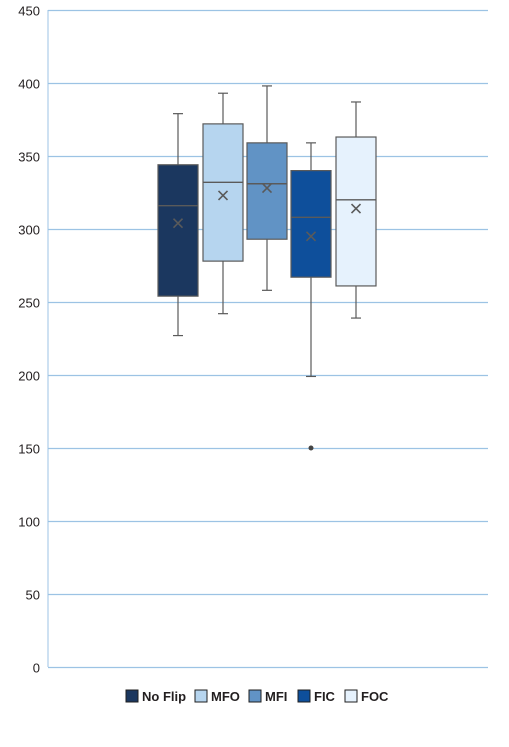  Describe the element at coordinates (164, 696) in the screenshot. I see `legend-label: No Flip` at that location.